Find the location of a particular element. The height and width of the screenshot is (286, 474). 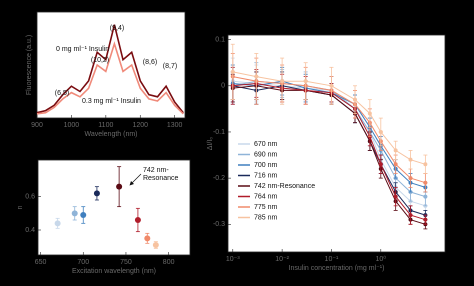

annotation: 742 nm- is located at coordinates (156, 170).